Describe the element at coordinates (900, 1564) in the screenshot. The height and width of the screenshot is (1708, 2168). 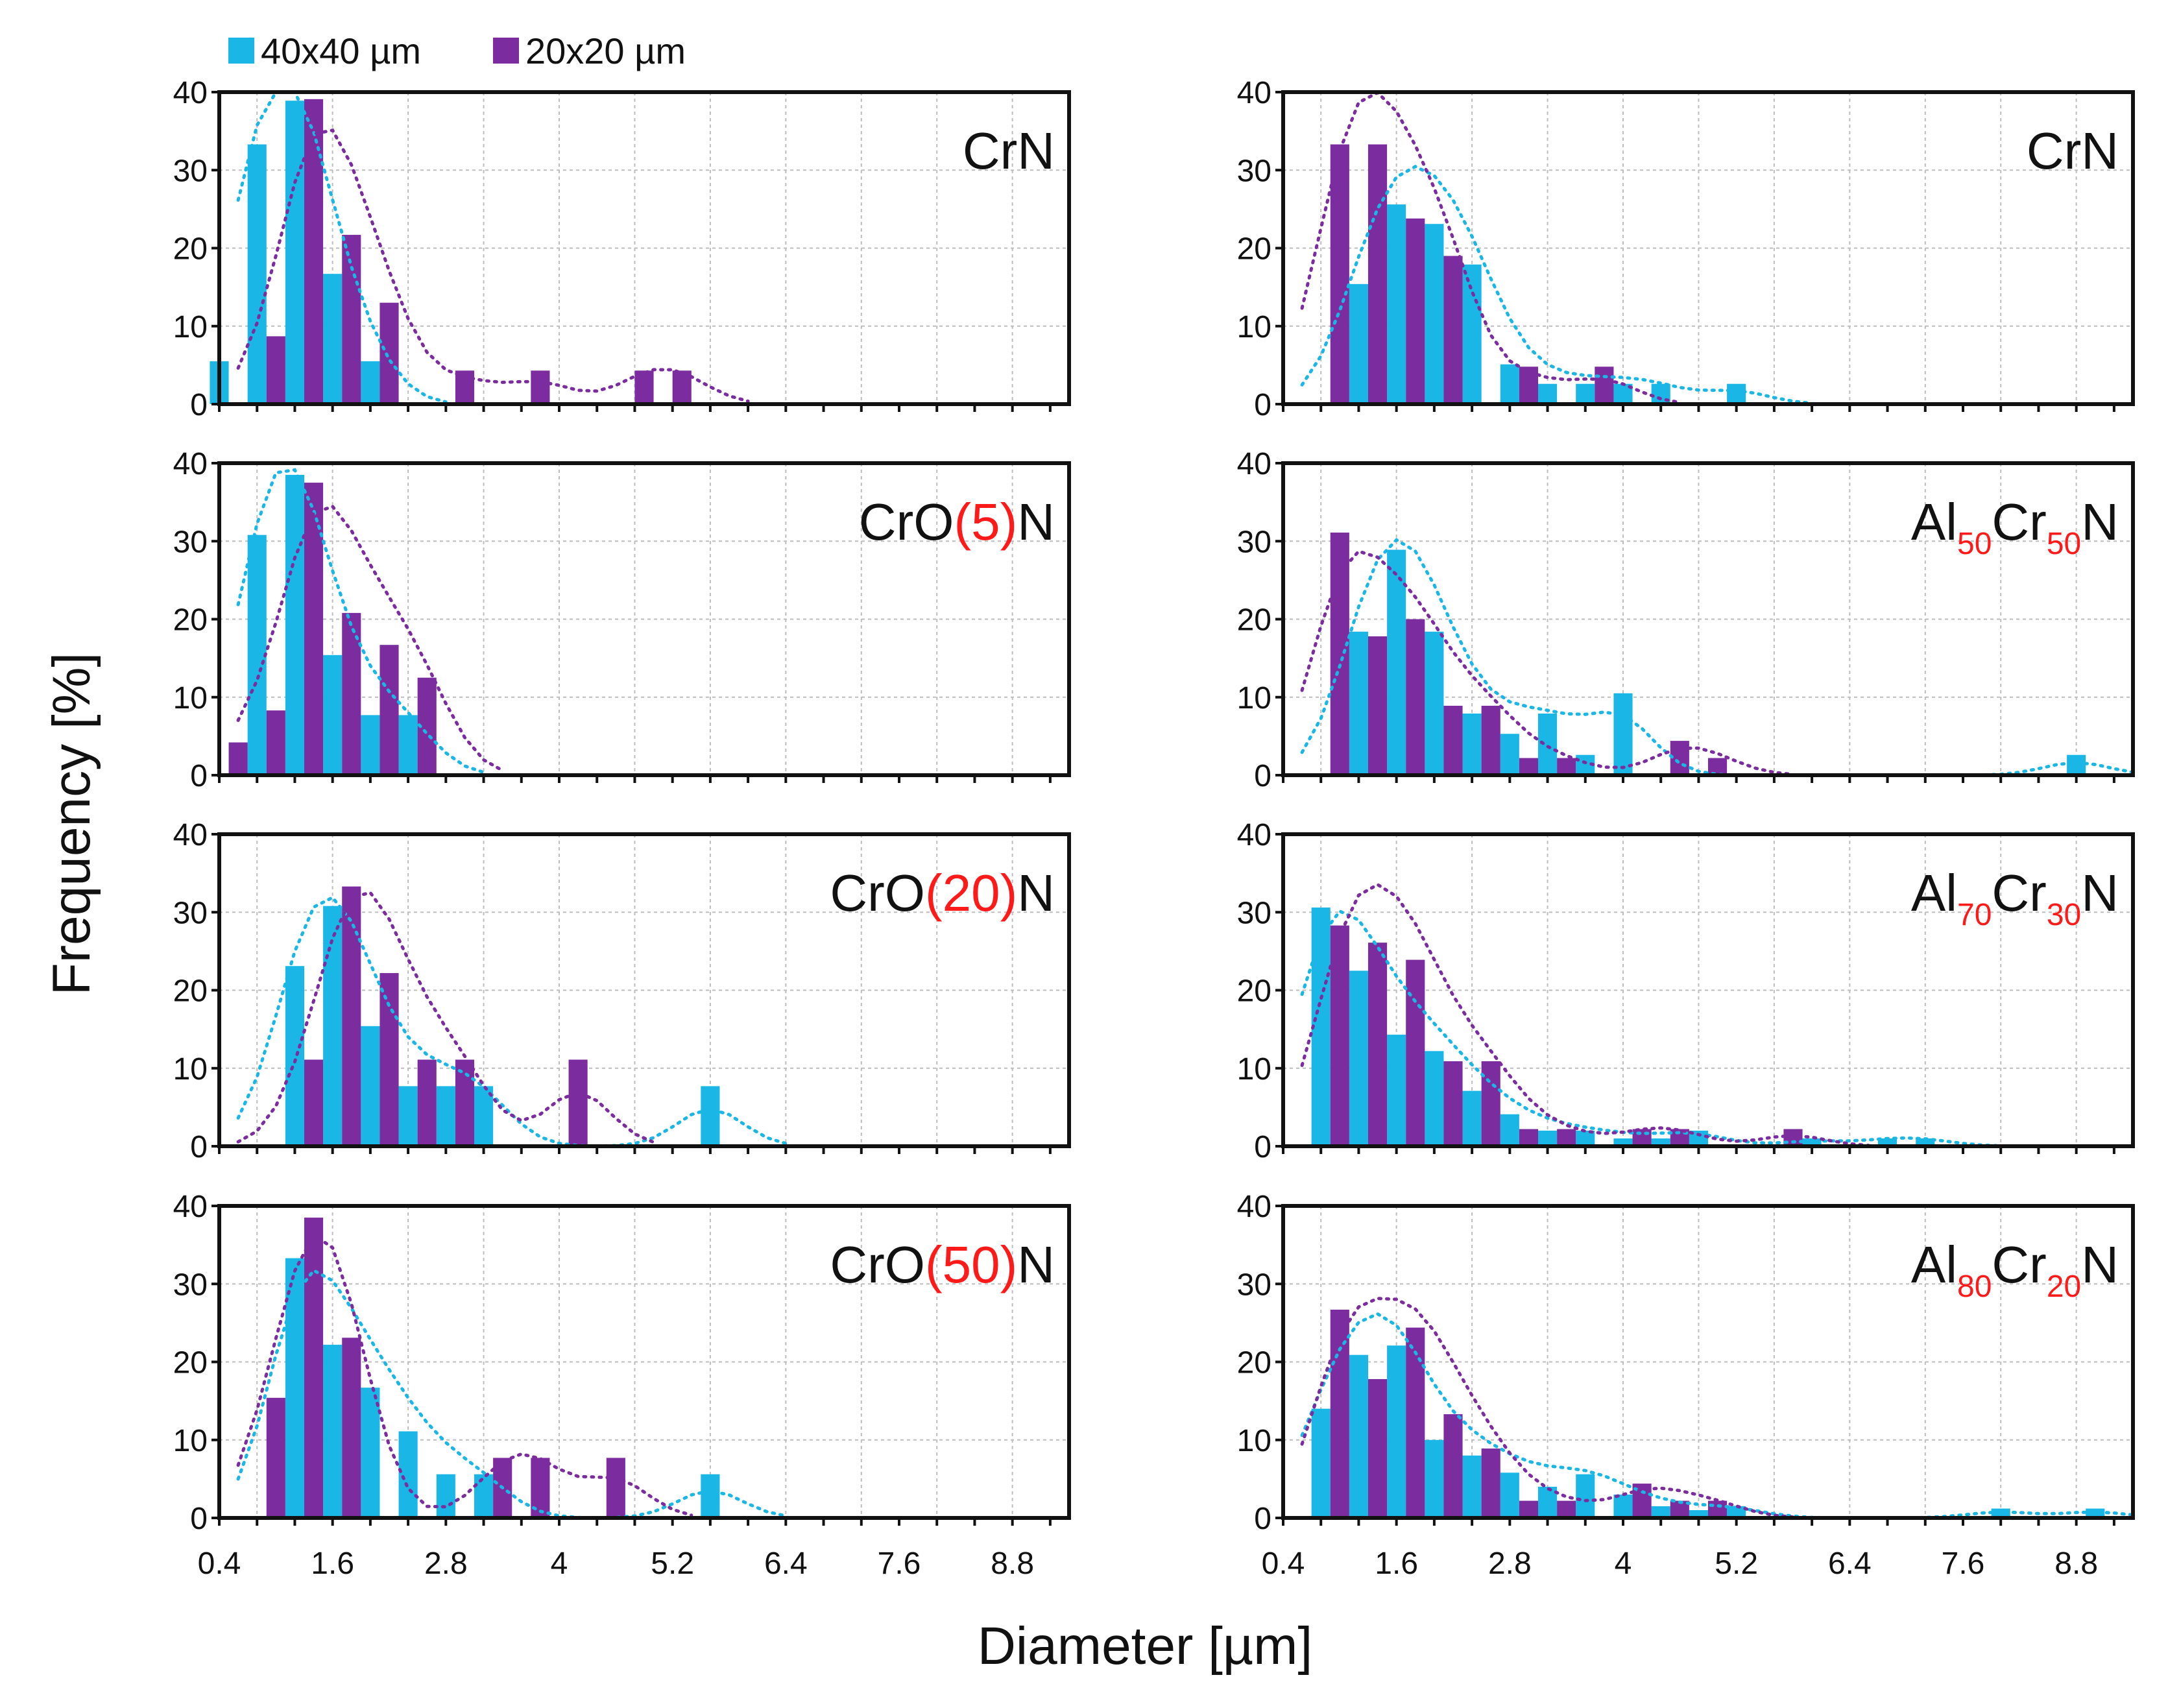
I see `x-tick-label: 7.6` at that location.